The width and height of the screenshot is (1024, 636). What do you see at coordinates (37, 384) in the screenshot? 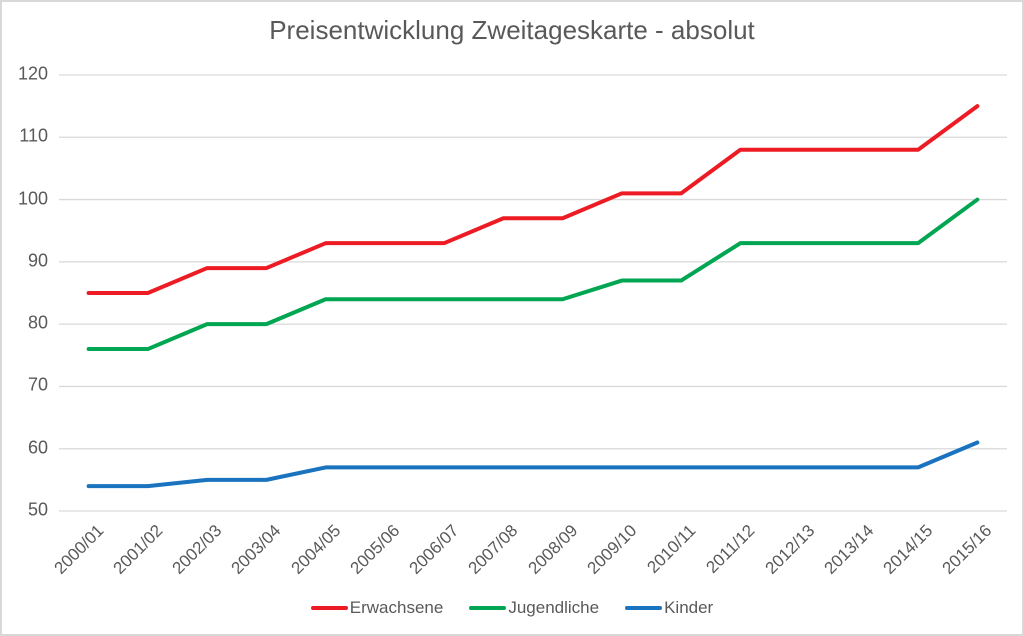
I see `y-tick-label-70: 70` at bounding box center [37, 384].